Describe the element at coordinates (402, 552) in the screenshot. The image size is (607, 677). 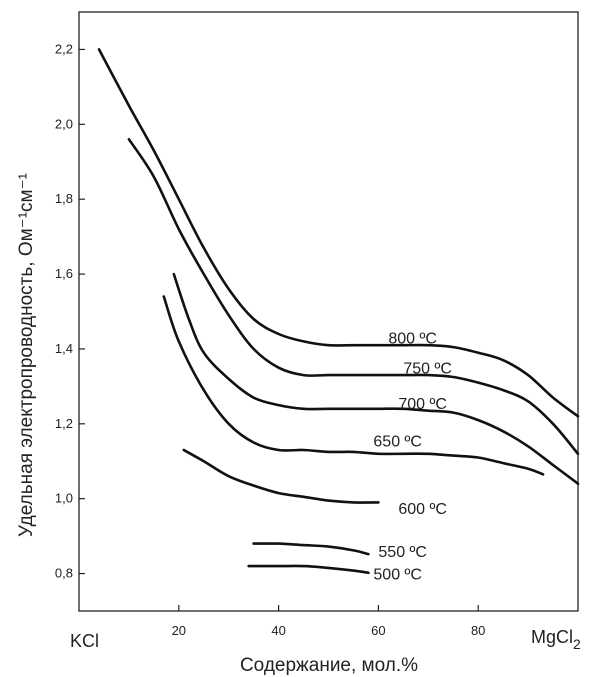
I see `series-label-550: 550 ºC` at that location.